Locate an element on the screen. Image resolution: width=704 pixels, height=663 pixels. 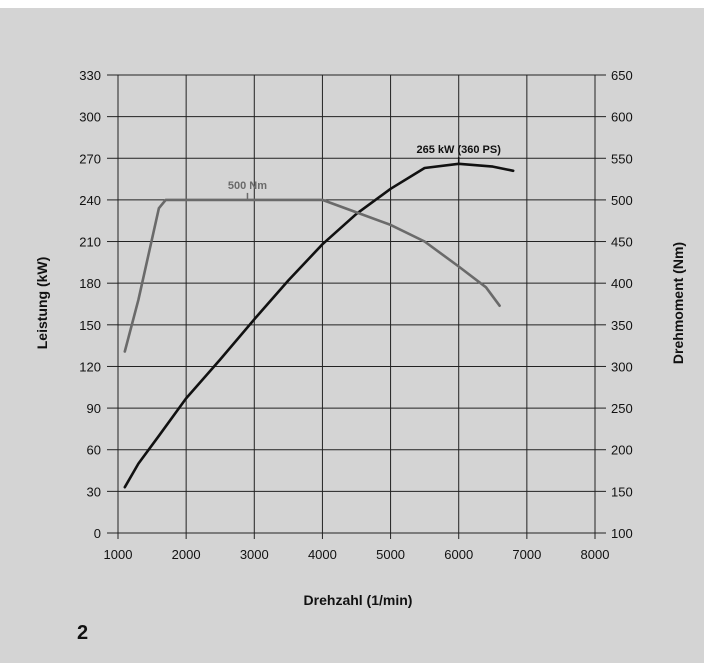
y-right-tick-label: 250 is located at coordinates (622, 408).